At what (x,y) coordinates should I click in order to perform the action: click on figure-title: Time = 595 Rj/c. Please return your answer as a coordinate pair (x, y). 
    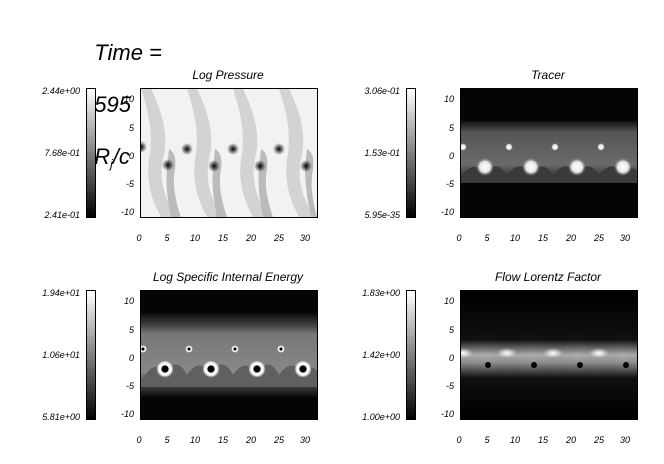
    Looking at the image, I should click on (122, 92).